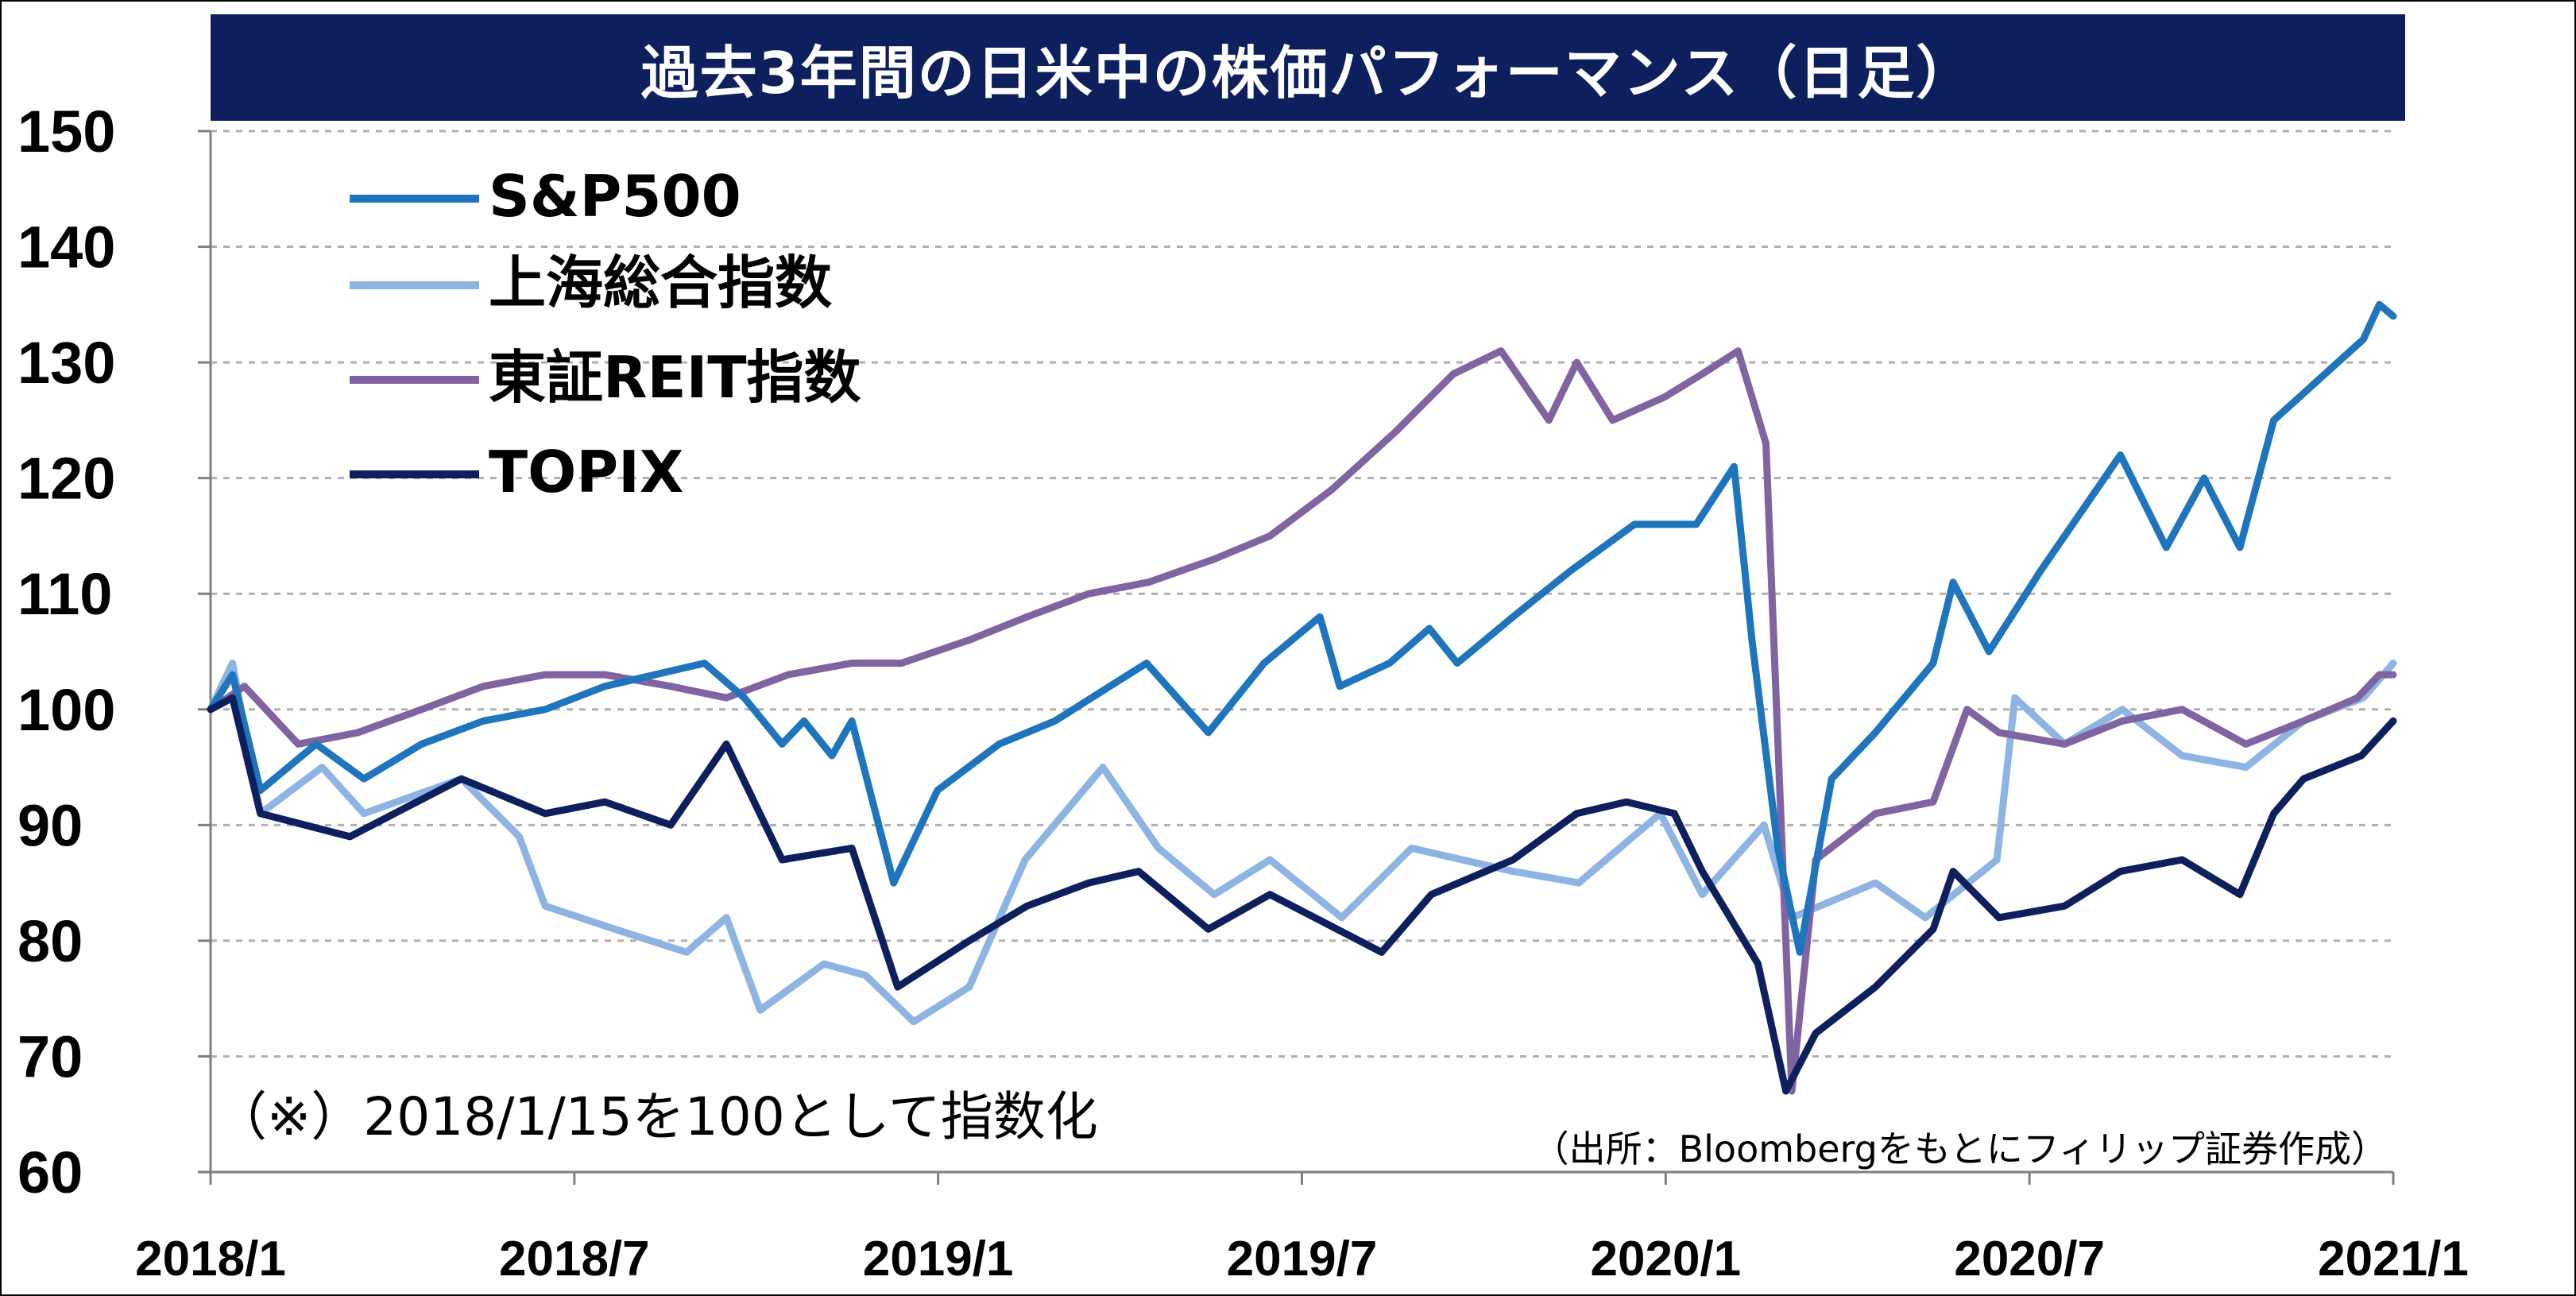  I want to click on legend-label-1: 上海総合指数, so click(660, 283).